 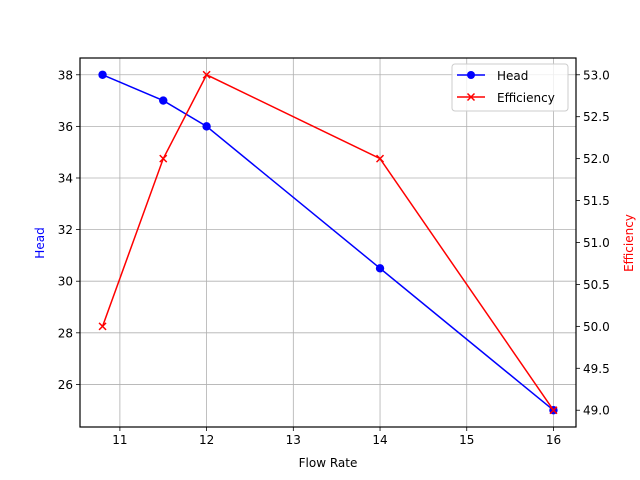 I want to click on y-axis-right-ticks: 49.0 49.5 50.0 50.5 51.0 51.5 52.0 52.5 53.0, so click(x=593, y=243).